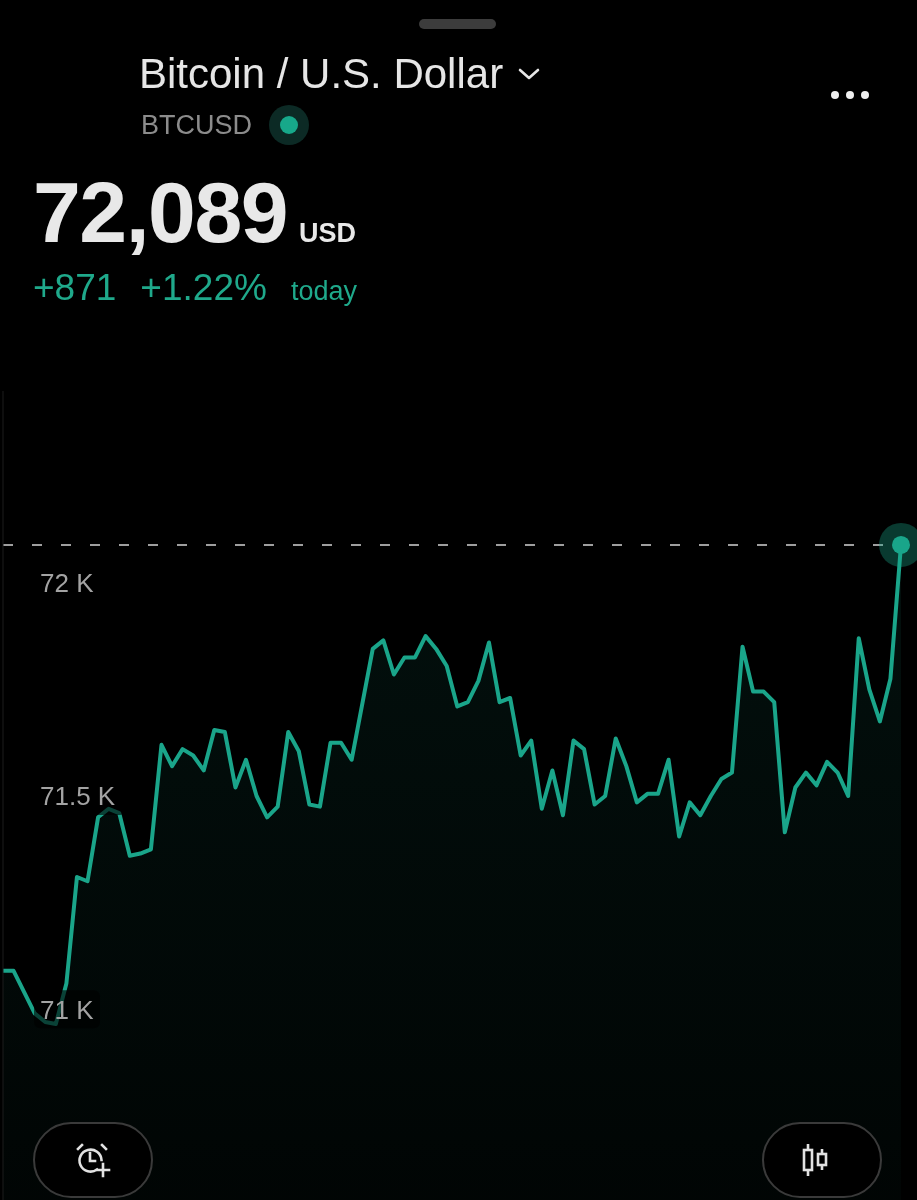 This screenshot has height=1200, width=917. I want to click on text: USD, so click(328, 233).